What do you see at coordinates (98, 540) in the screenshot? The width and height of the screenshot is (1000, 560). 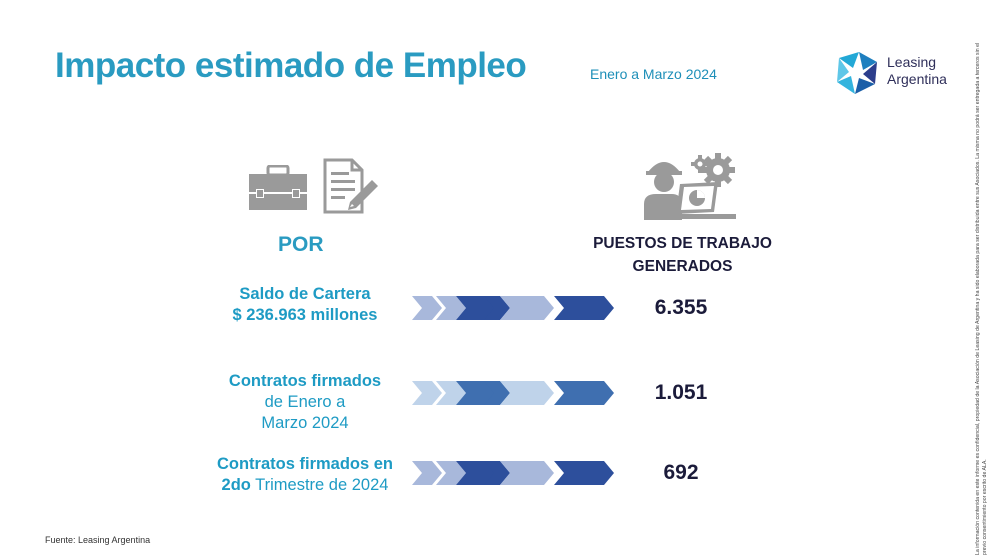 I see `source-note: Fuente: Leasing Argentina` at bounding box center [98, 540].